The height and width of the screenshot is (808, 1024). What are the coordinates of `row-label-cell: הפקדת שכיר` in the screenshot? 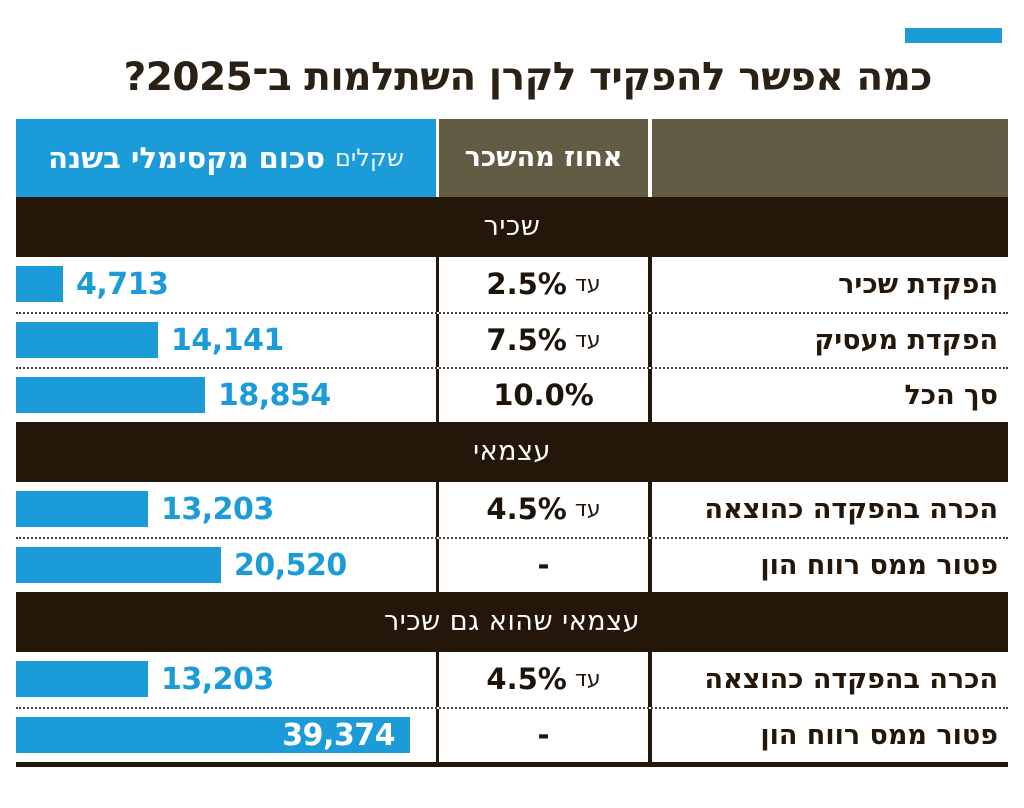 It's located at (828, 284).